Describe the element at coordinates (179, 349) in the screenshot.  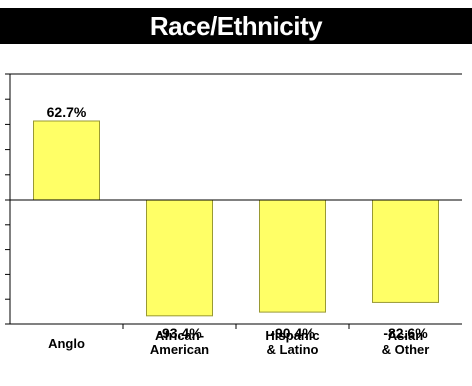
I see `category-label: American` at that location.